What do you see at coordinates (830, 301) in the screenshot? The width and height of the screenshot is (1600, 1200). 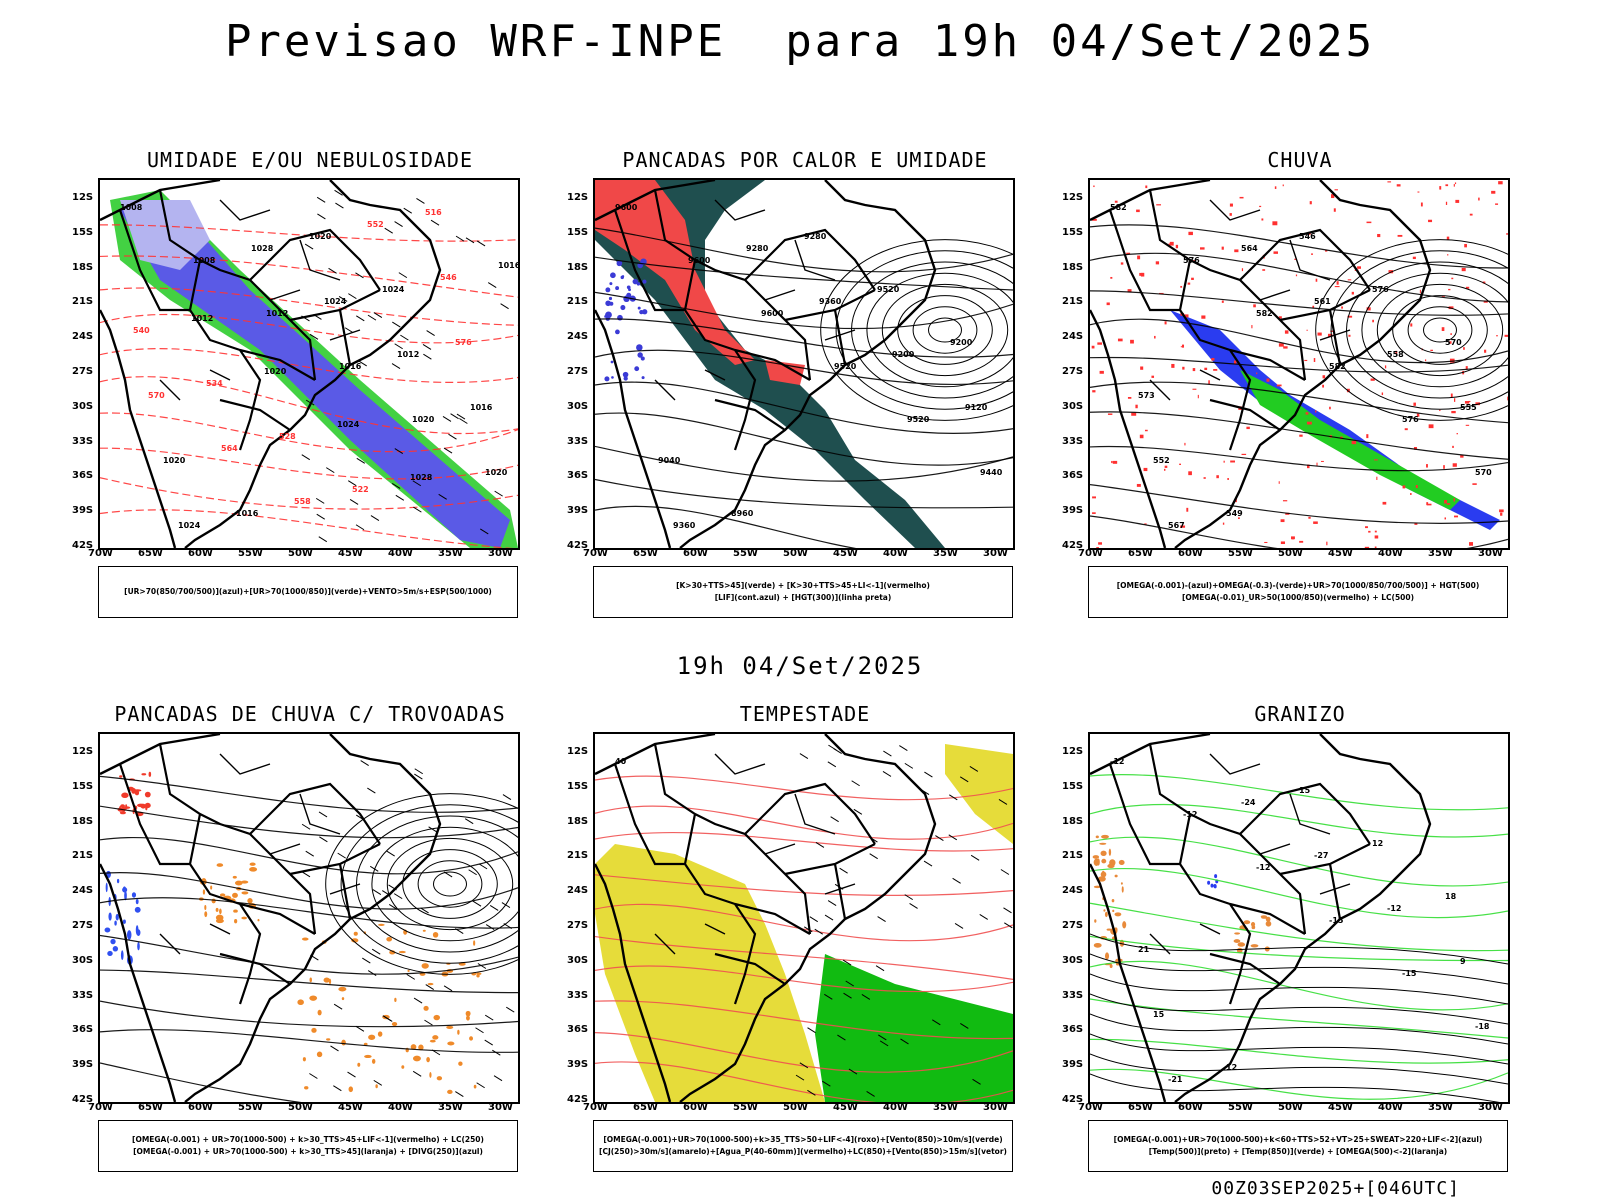 I see `contour-label: 9360` at bounding box center [830, 301].